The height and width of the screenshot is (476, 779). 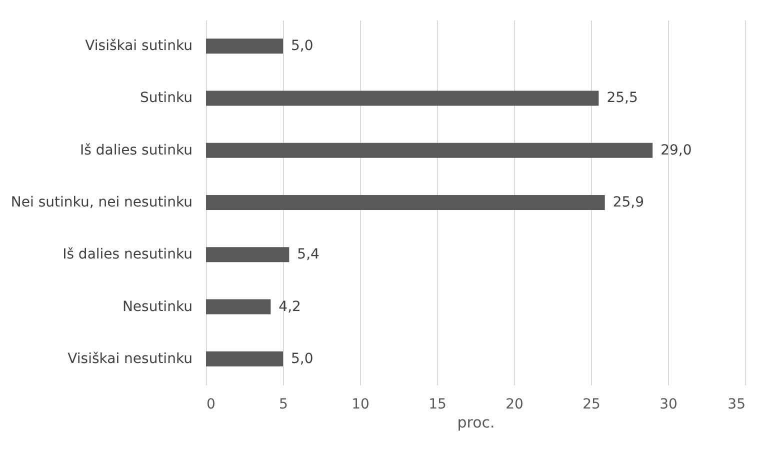 What do you see at coordinates (622, 98) in the screenshot?
I see `data-label: 25,5` at bounding box center [622, 98].